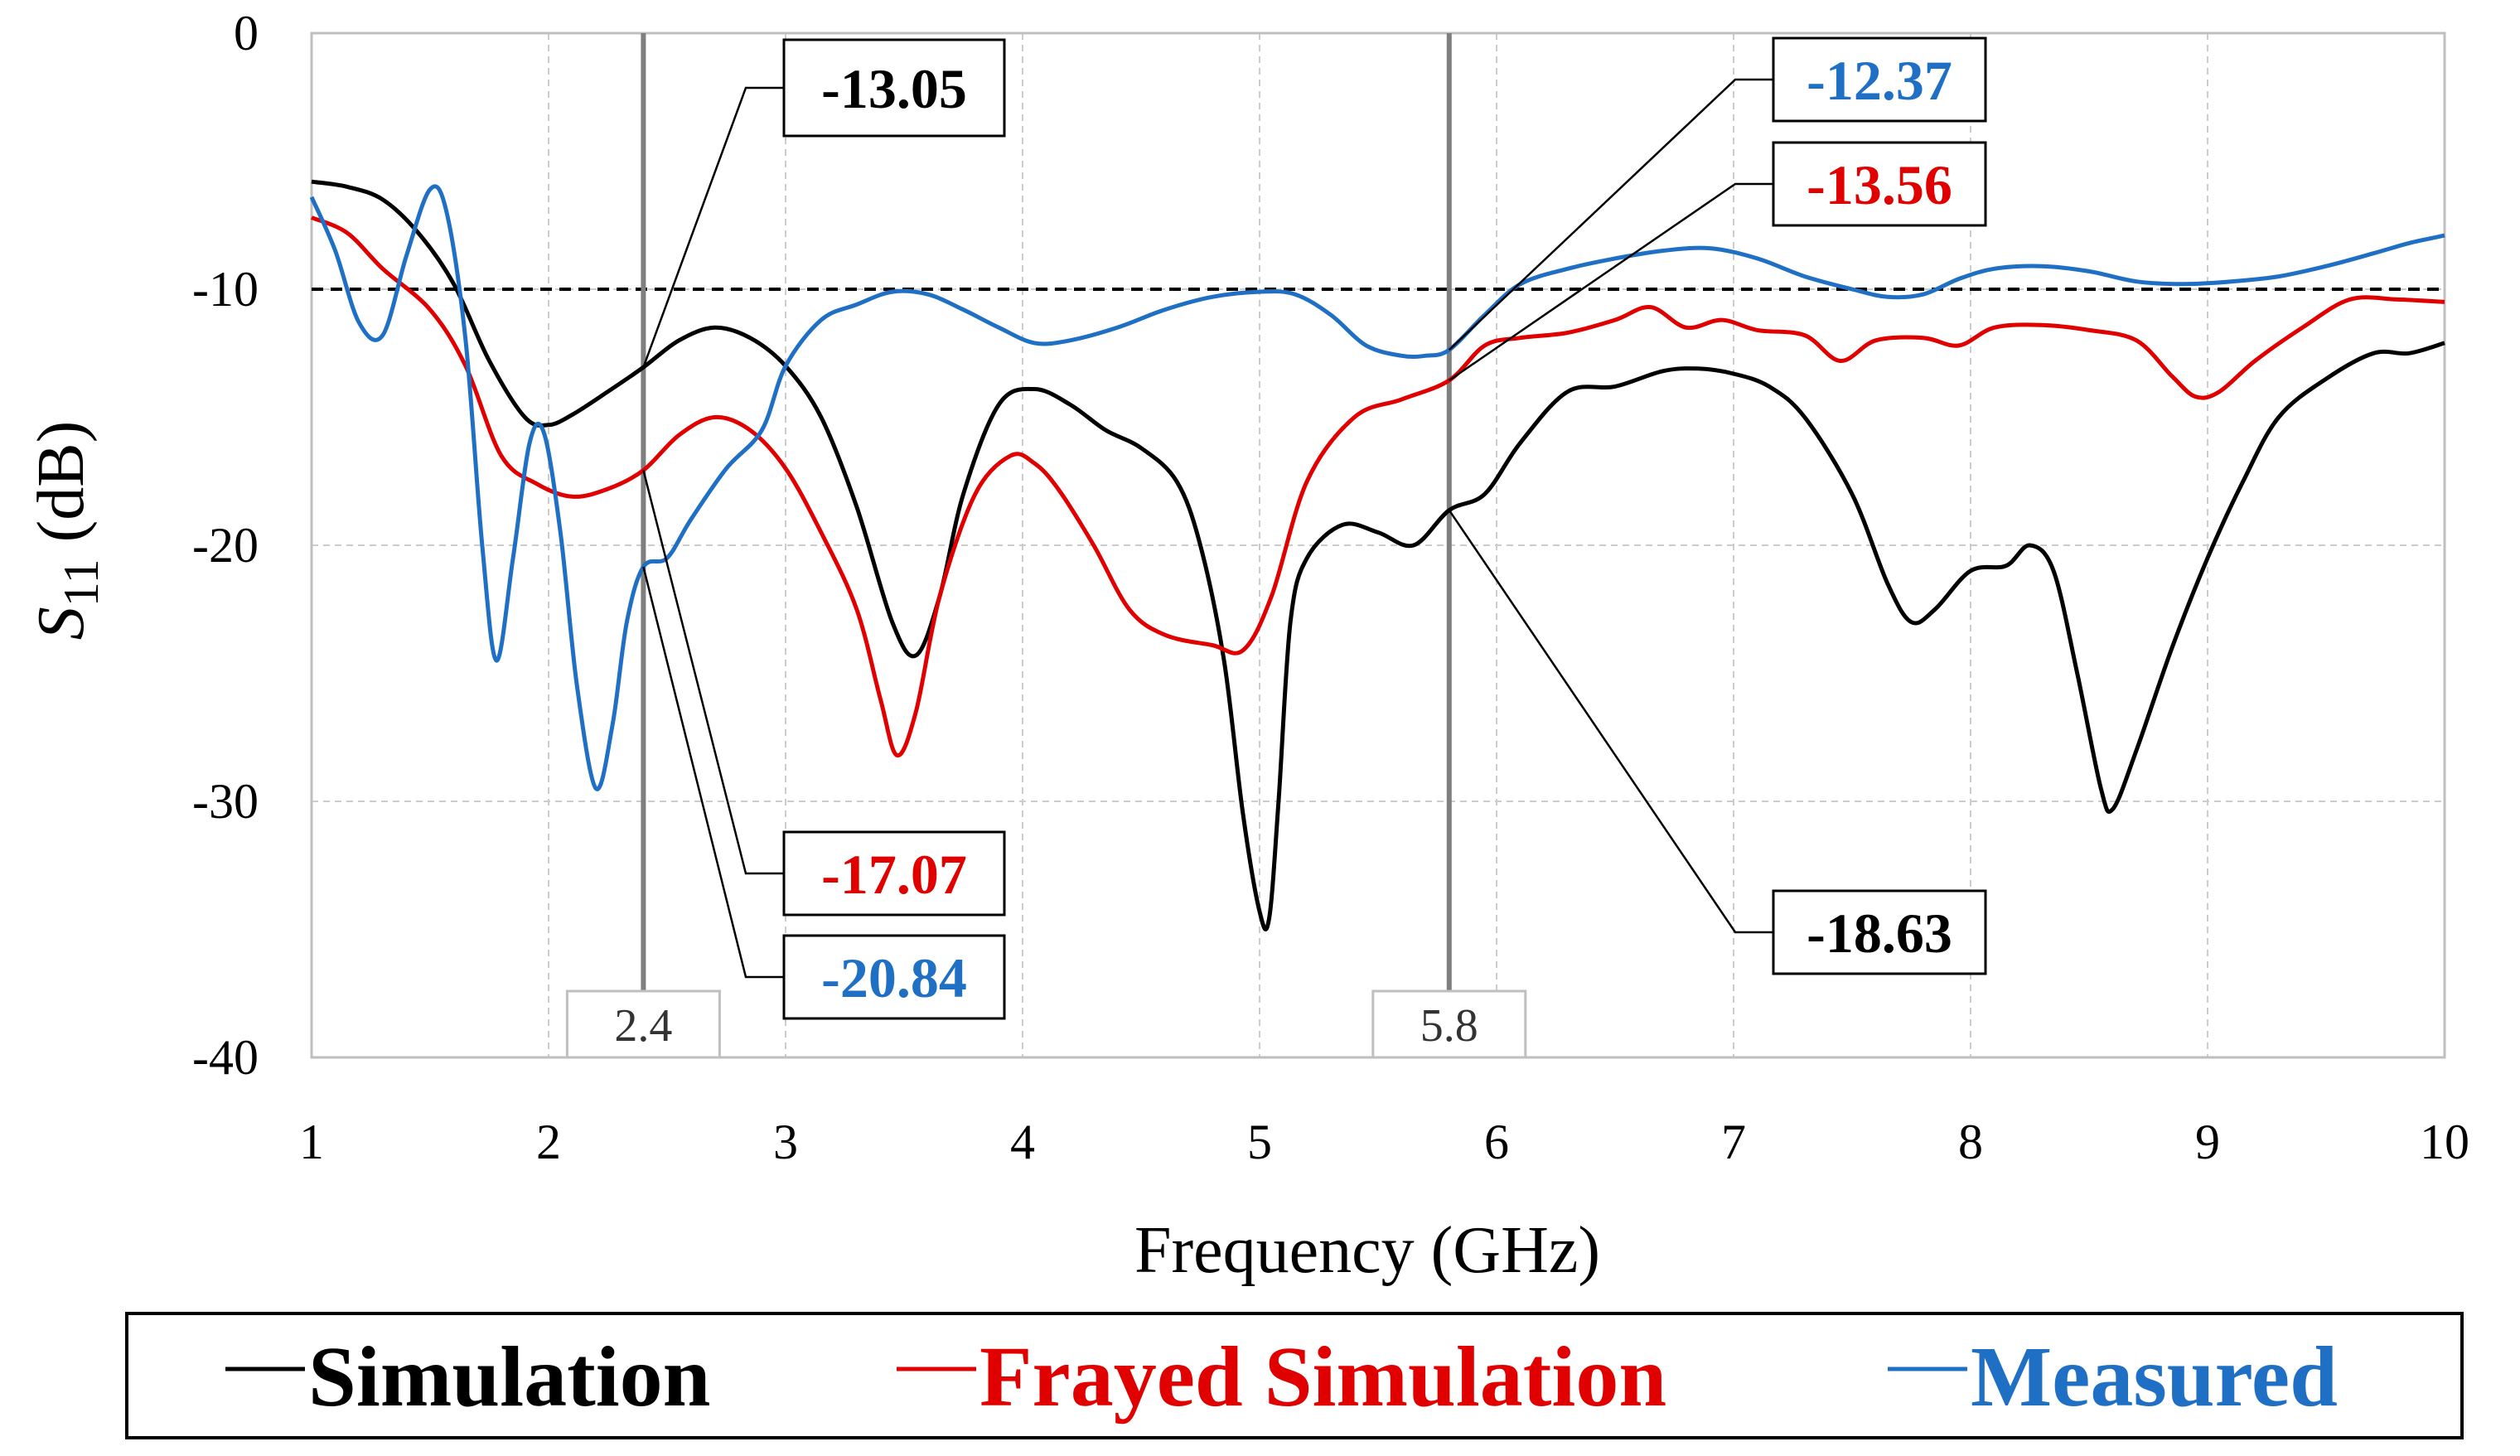  What do you see at coordinates (1970, 1142) in the screenshot?
I see `x-tick-label-7: 8` at bounding box center [1970, 1142].